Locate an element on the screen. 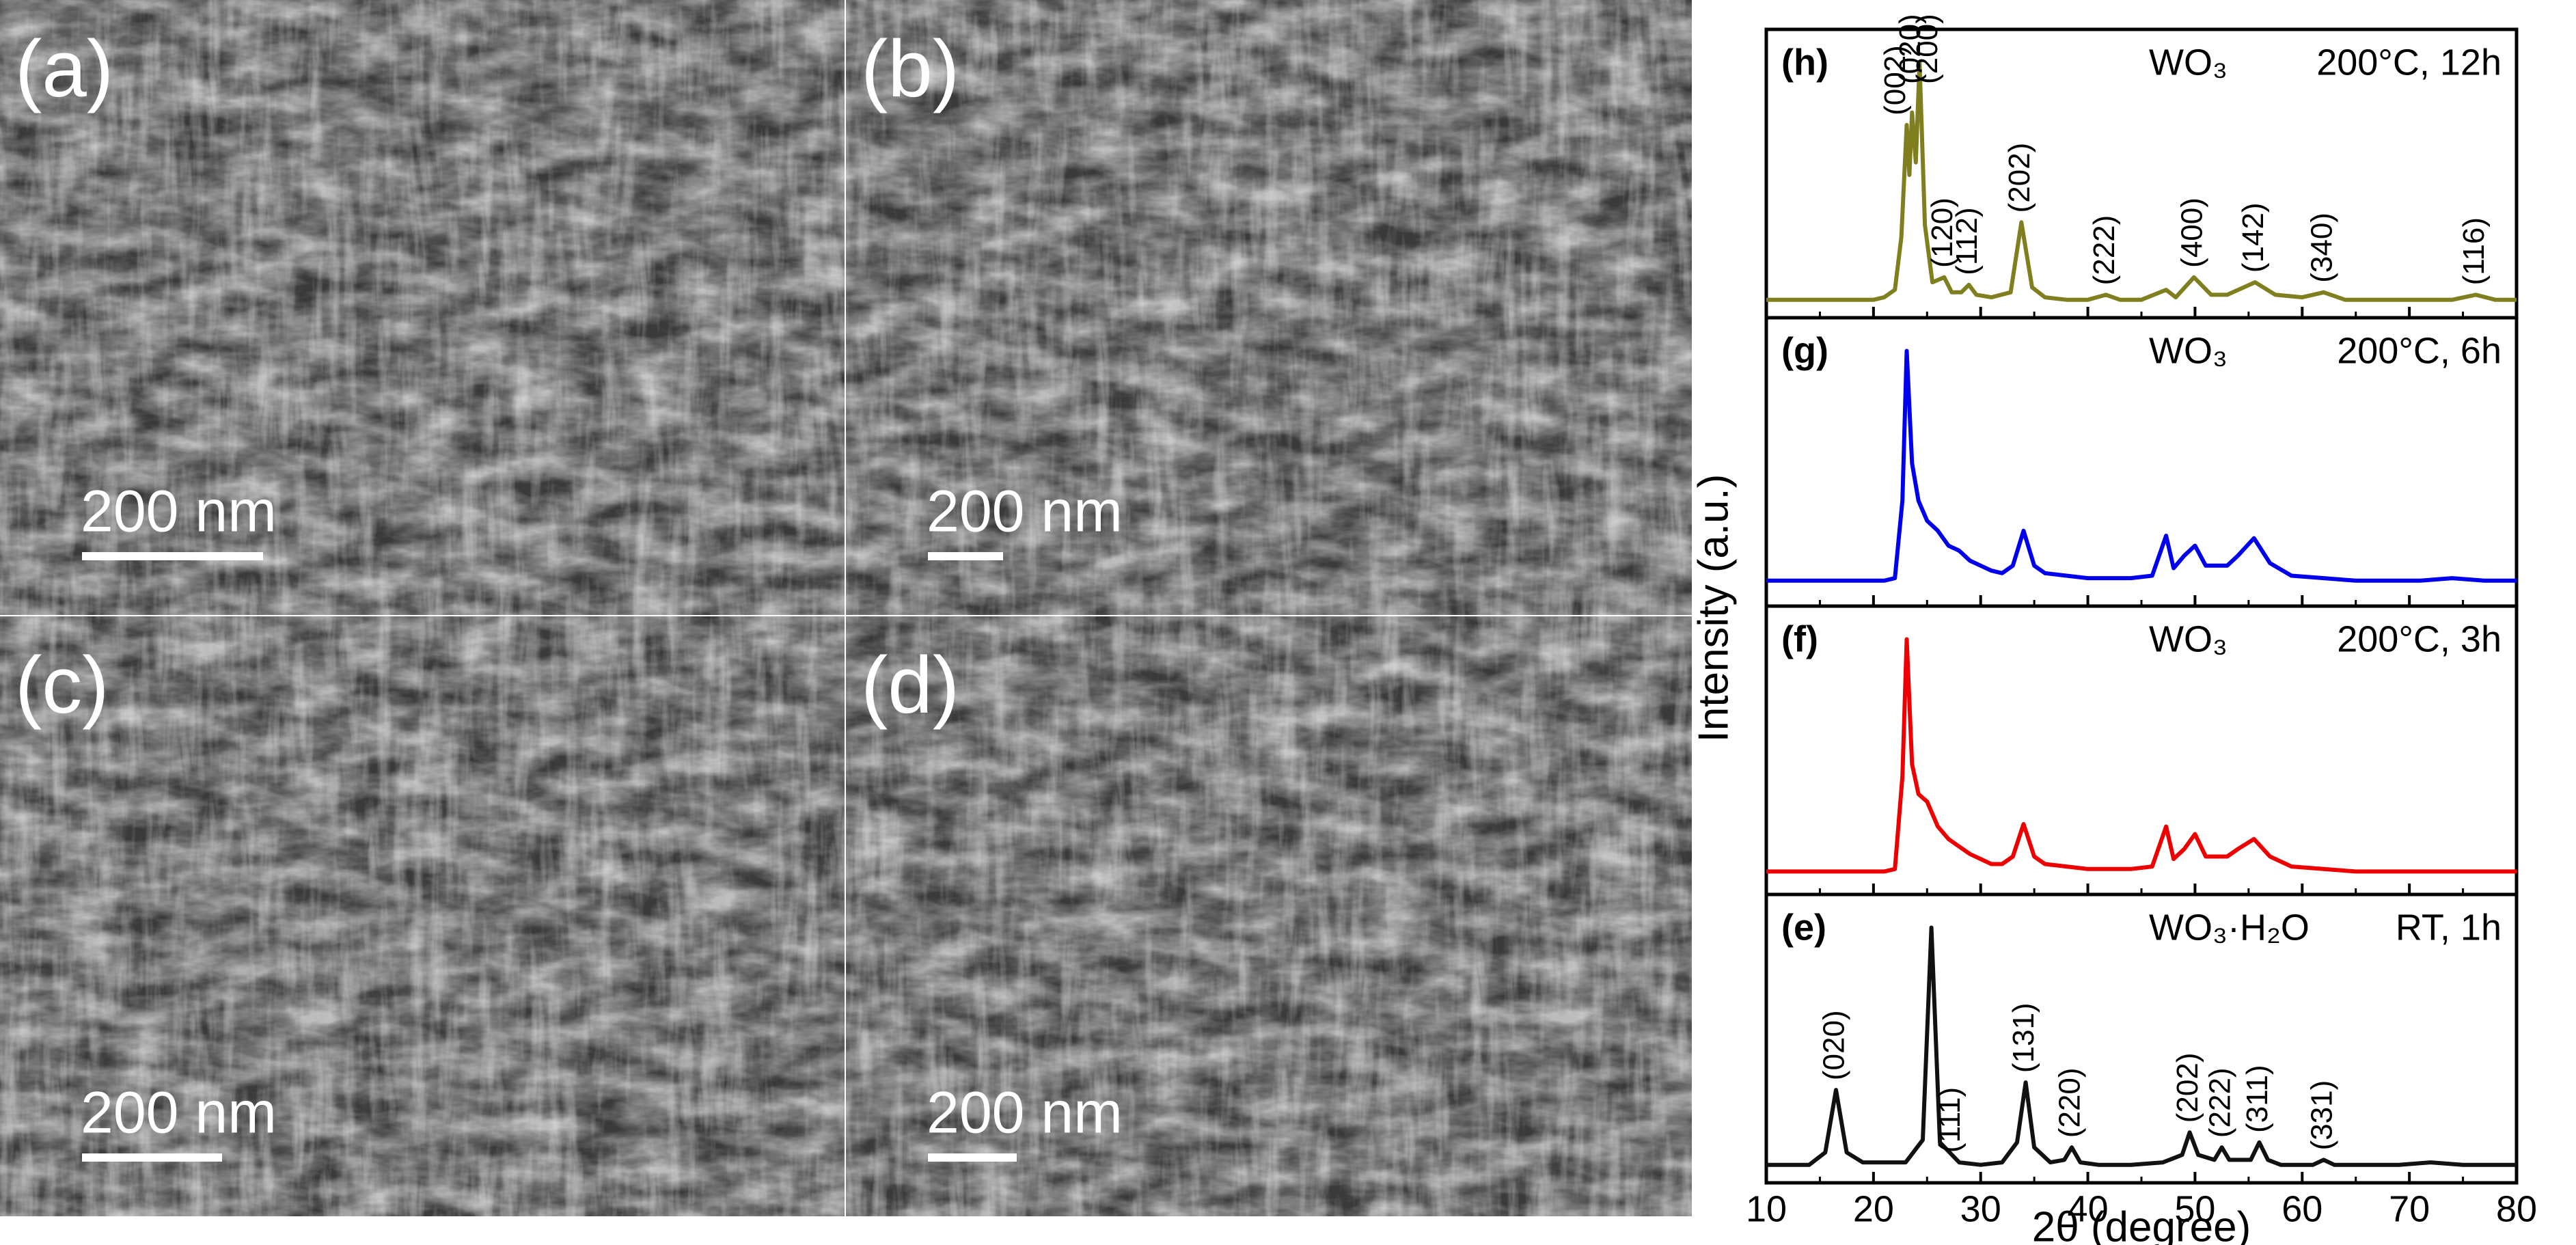 This screenshot has height=1245, width=2576. x-tick-label: 40 is located at coordinates (2088, 1208).